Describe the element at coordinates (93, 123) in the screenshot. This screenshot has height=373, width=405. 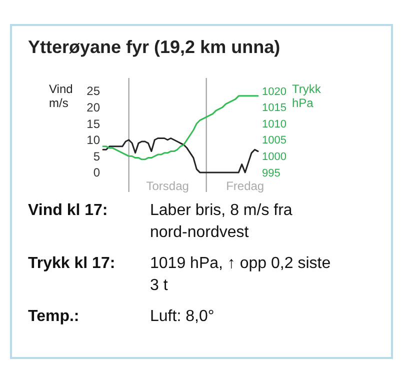
I see `y-tick-label: 15` at that location.